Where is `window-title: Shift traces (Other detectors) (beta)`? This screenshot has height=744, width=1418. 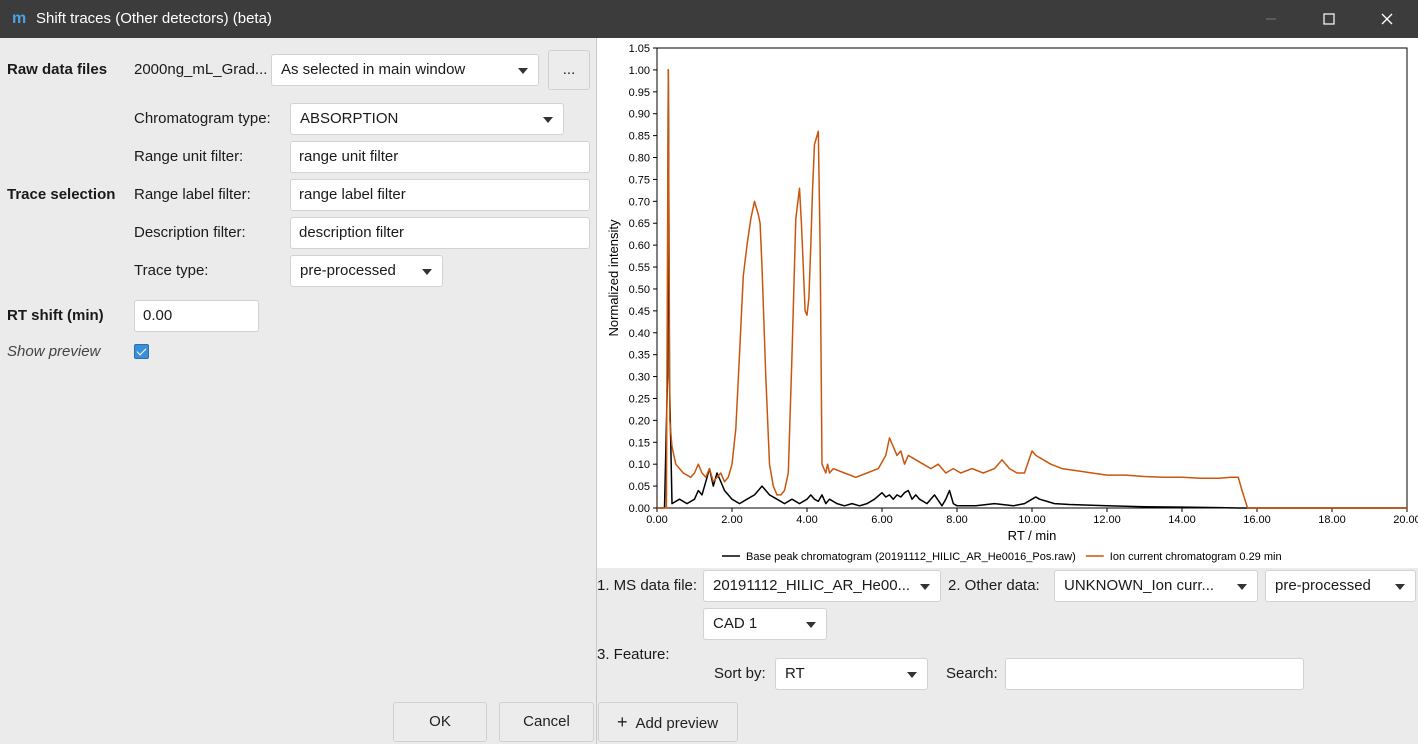
window-title: Shift traces (Other detectors) (beta) is located at coordinates (154, 18).